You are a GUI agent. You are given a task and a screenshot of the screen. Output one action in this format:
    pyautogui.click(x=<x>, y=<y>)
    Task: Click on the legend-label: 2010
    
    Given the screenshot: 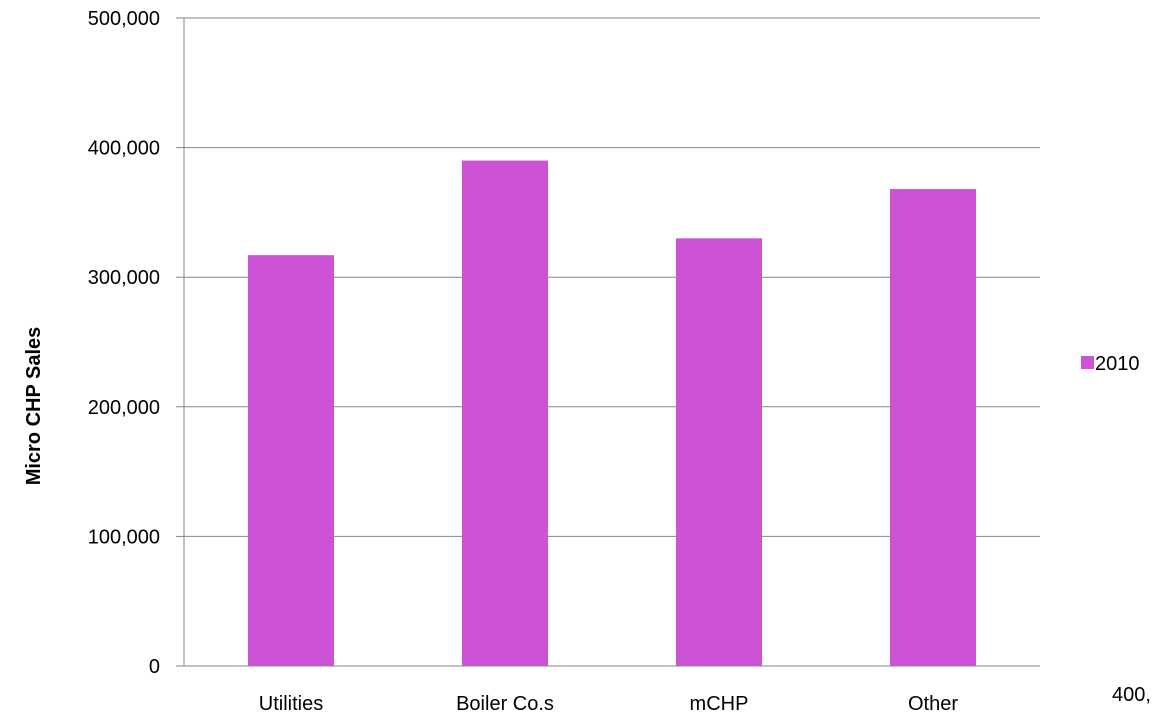 What is the action you would take?
    pyautogui.click(x=1117, y=364)
    